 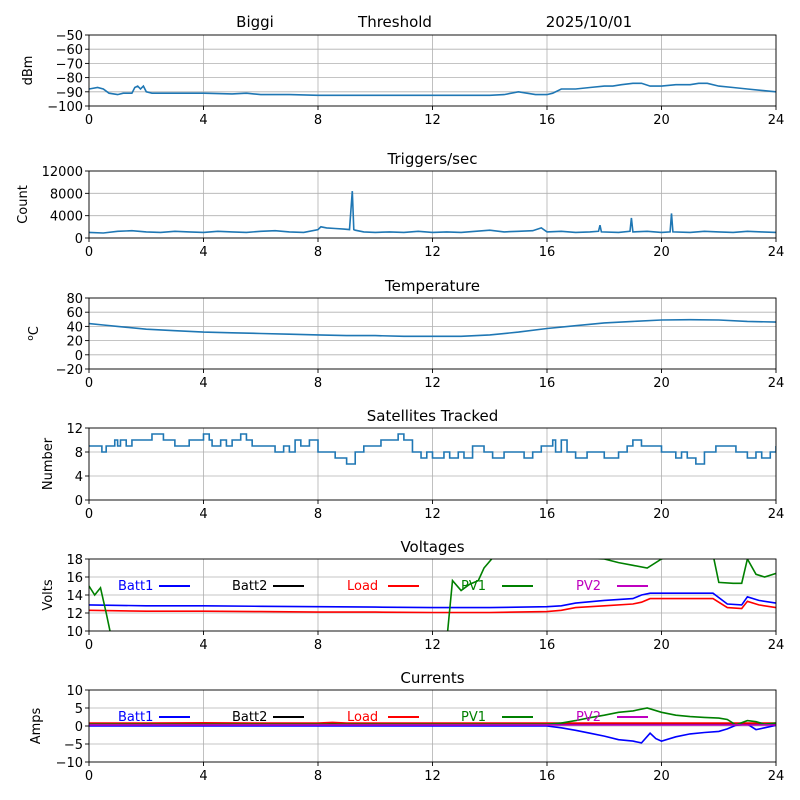 I want to click on y-axis-label: Count, so click(x=23, y=204).